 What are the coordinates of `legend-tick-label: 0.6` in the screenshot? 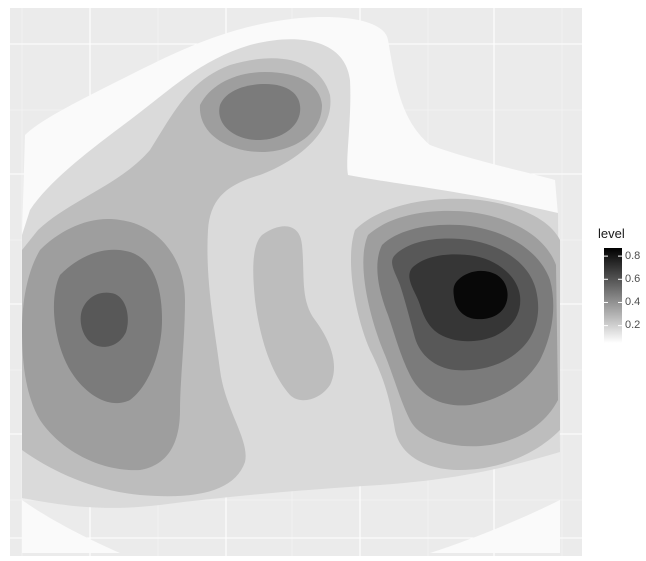 It's located at (633, 278).